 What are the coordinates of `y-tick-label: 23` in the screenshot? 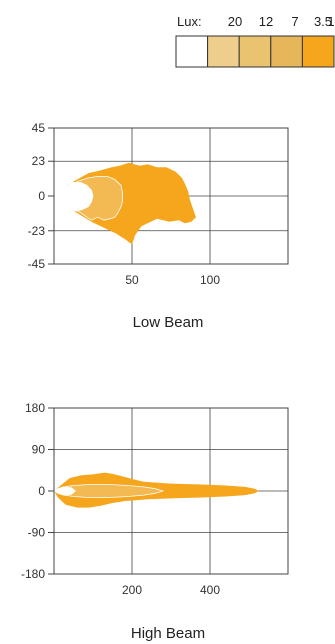 It's located at (39, 161).